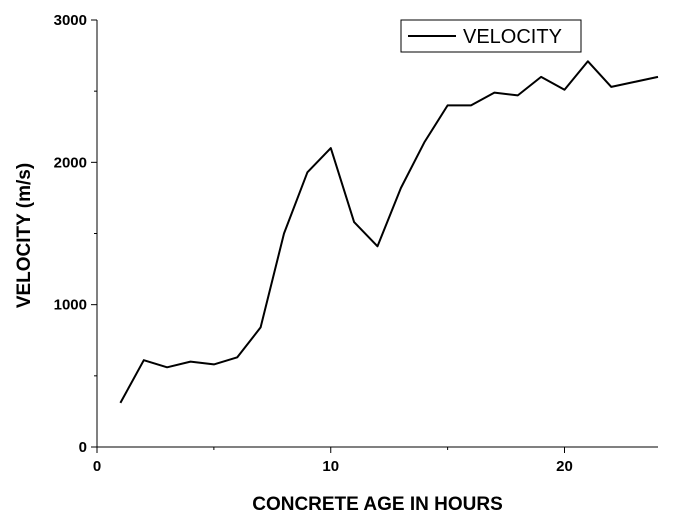  What do you see at coordinates (97, 466) in the screenshot?
I see `x-tick-label: 0` at bounding box center [97, 466].